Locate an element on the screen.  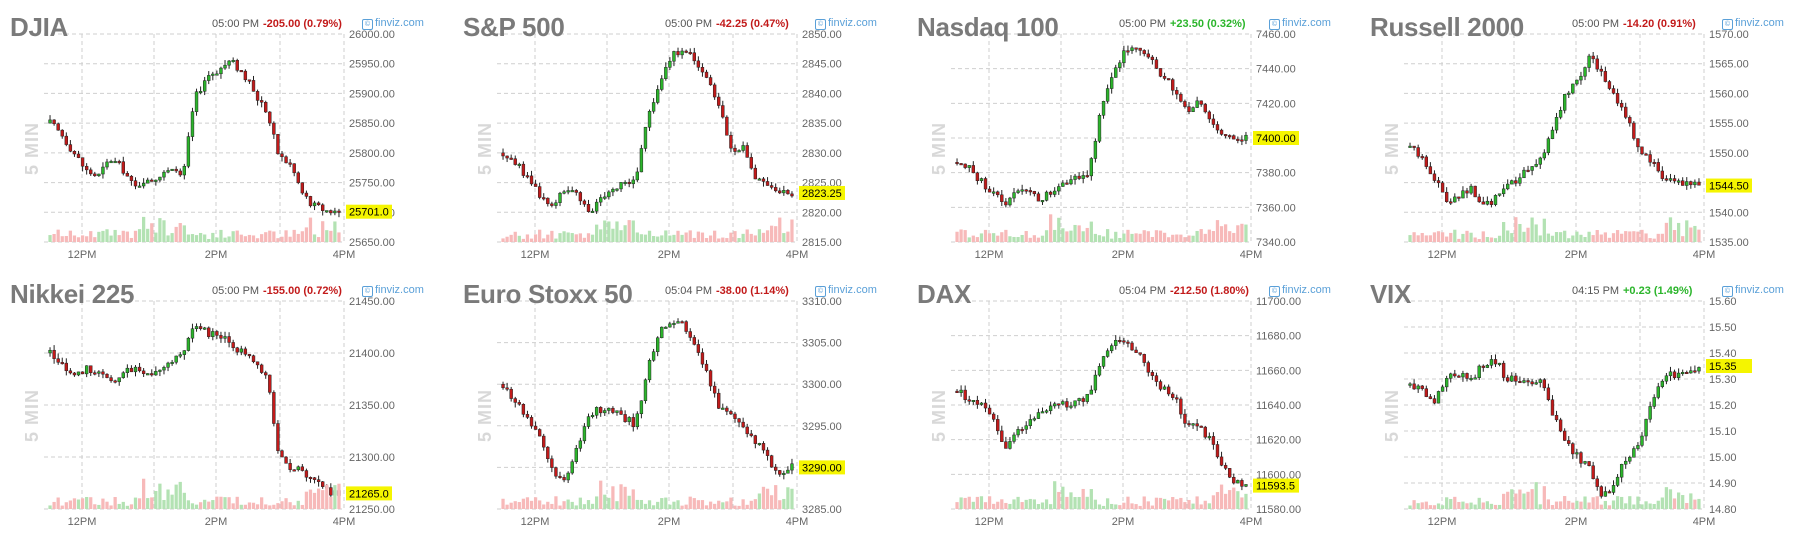
chart-time: 05:00 PM is located at coordinates (236, 24).